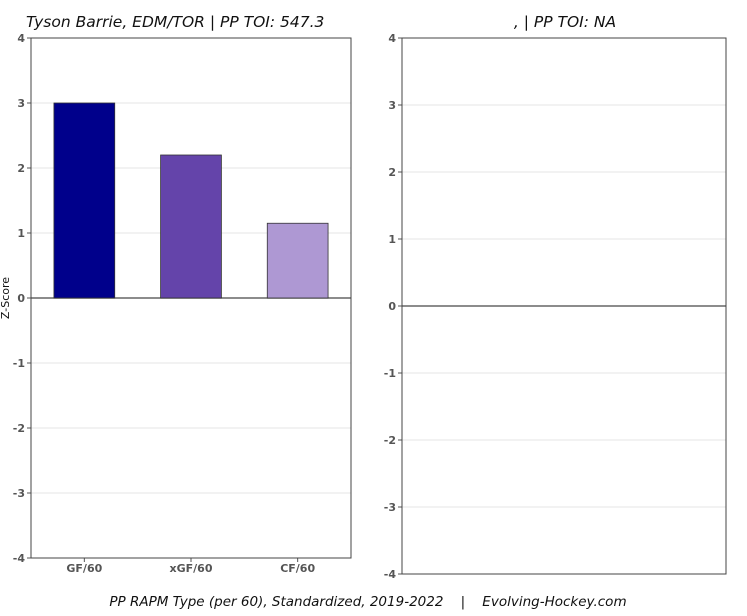 This screenshot has width=747, height=616. Describe the element at coordinates (84, 568) in the screenshot. I see `x-tick-label: GF/60` at that location.